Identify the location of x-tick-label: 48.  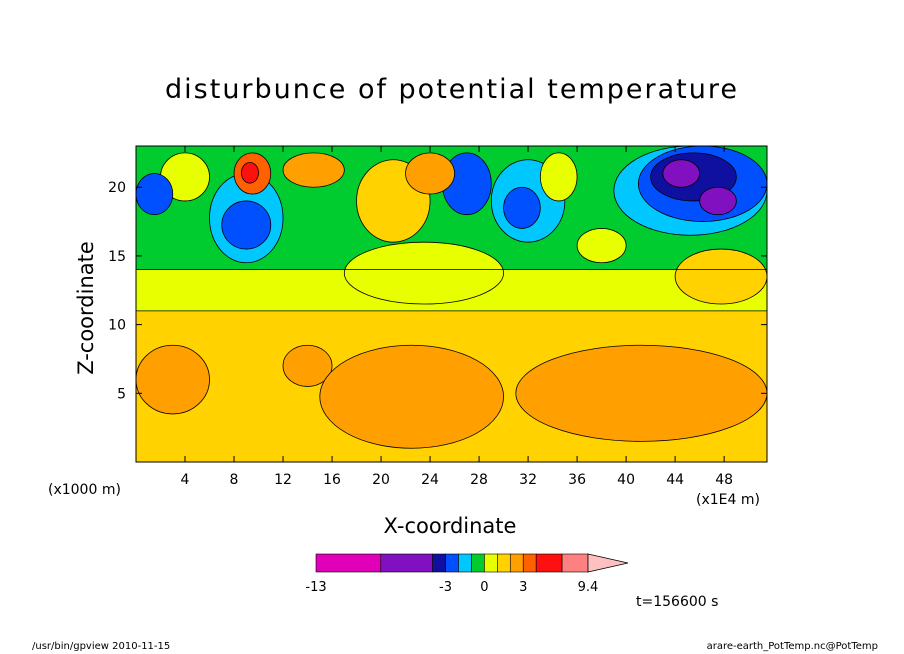
(724, 480).